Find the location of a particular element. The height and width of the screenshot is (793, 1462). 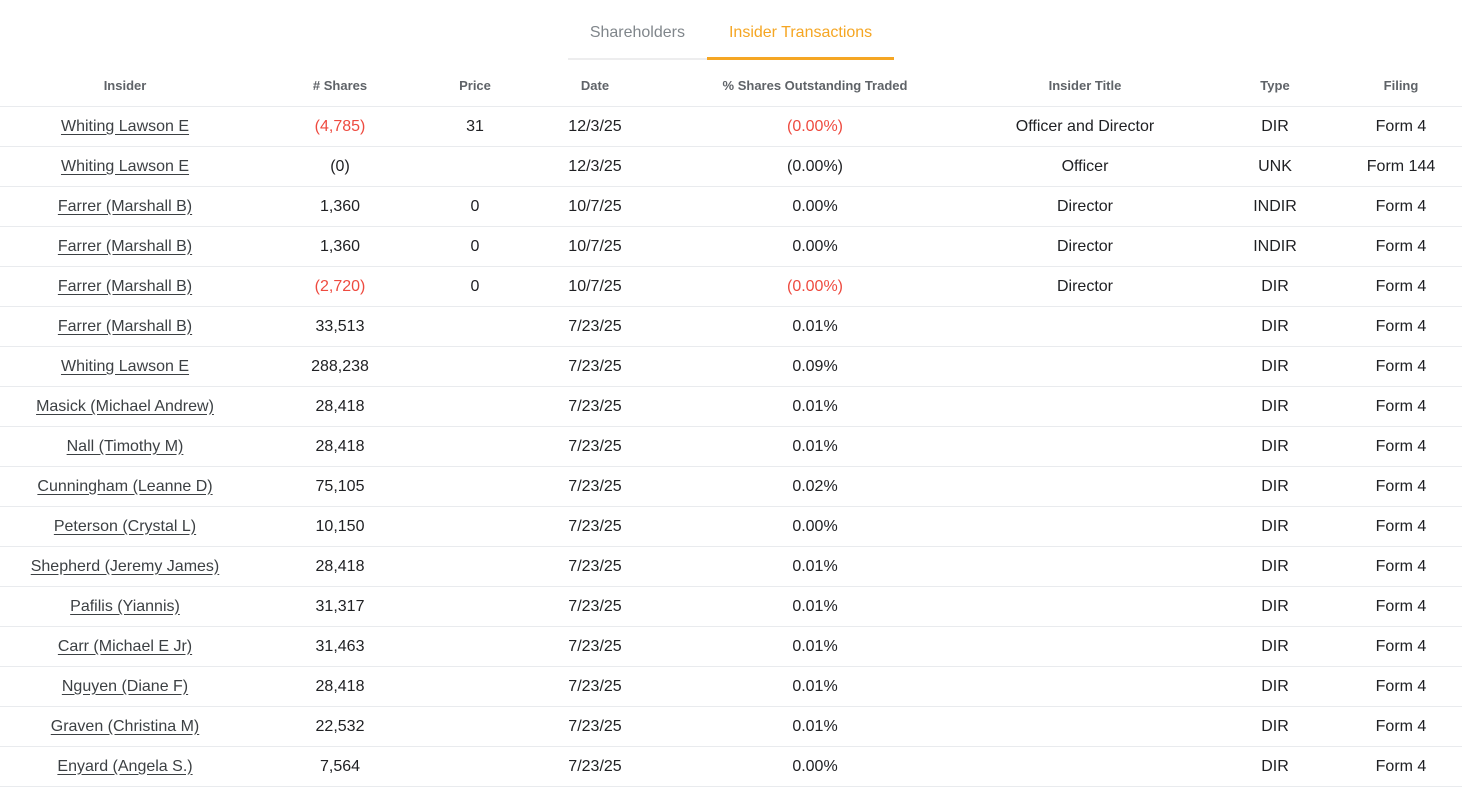

insider-link: Enyard (Angela S.) is located at coordinates (125, 766).